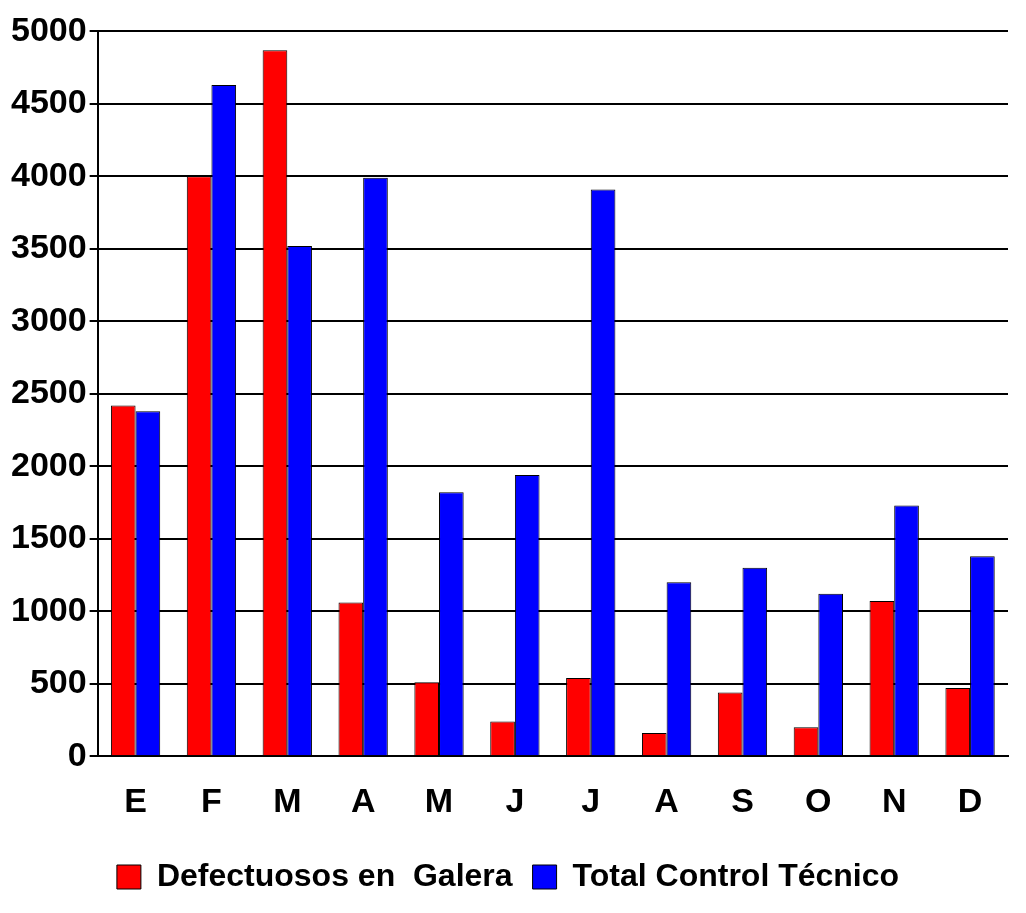  Describe the element at coordinates (49, 536) in the screenshot. I see `y-tick-label: 1500` at that location.